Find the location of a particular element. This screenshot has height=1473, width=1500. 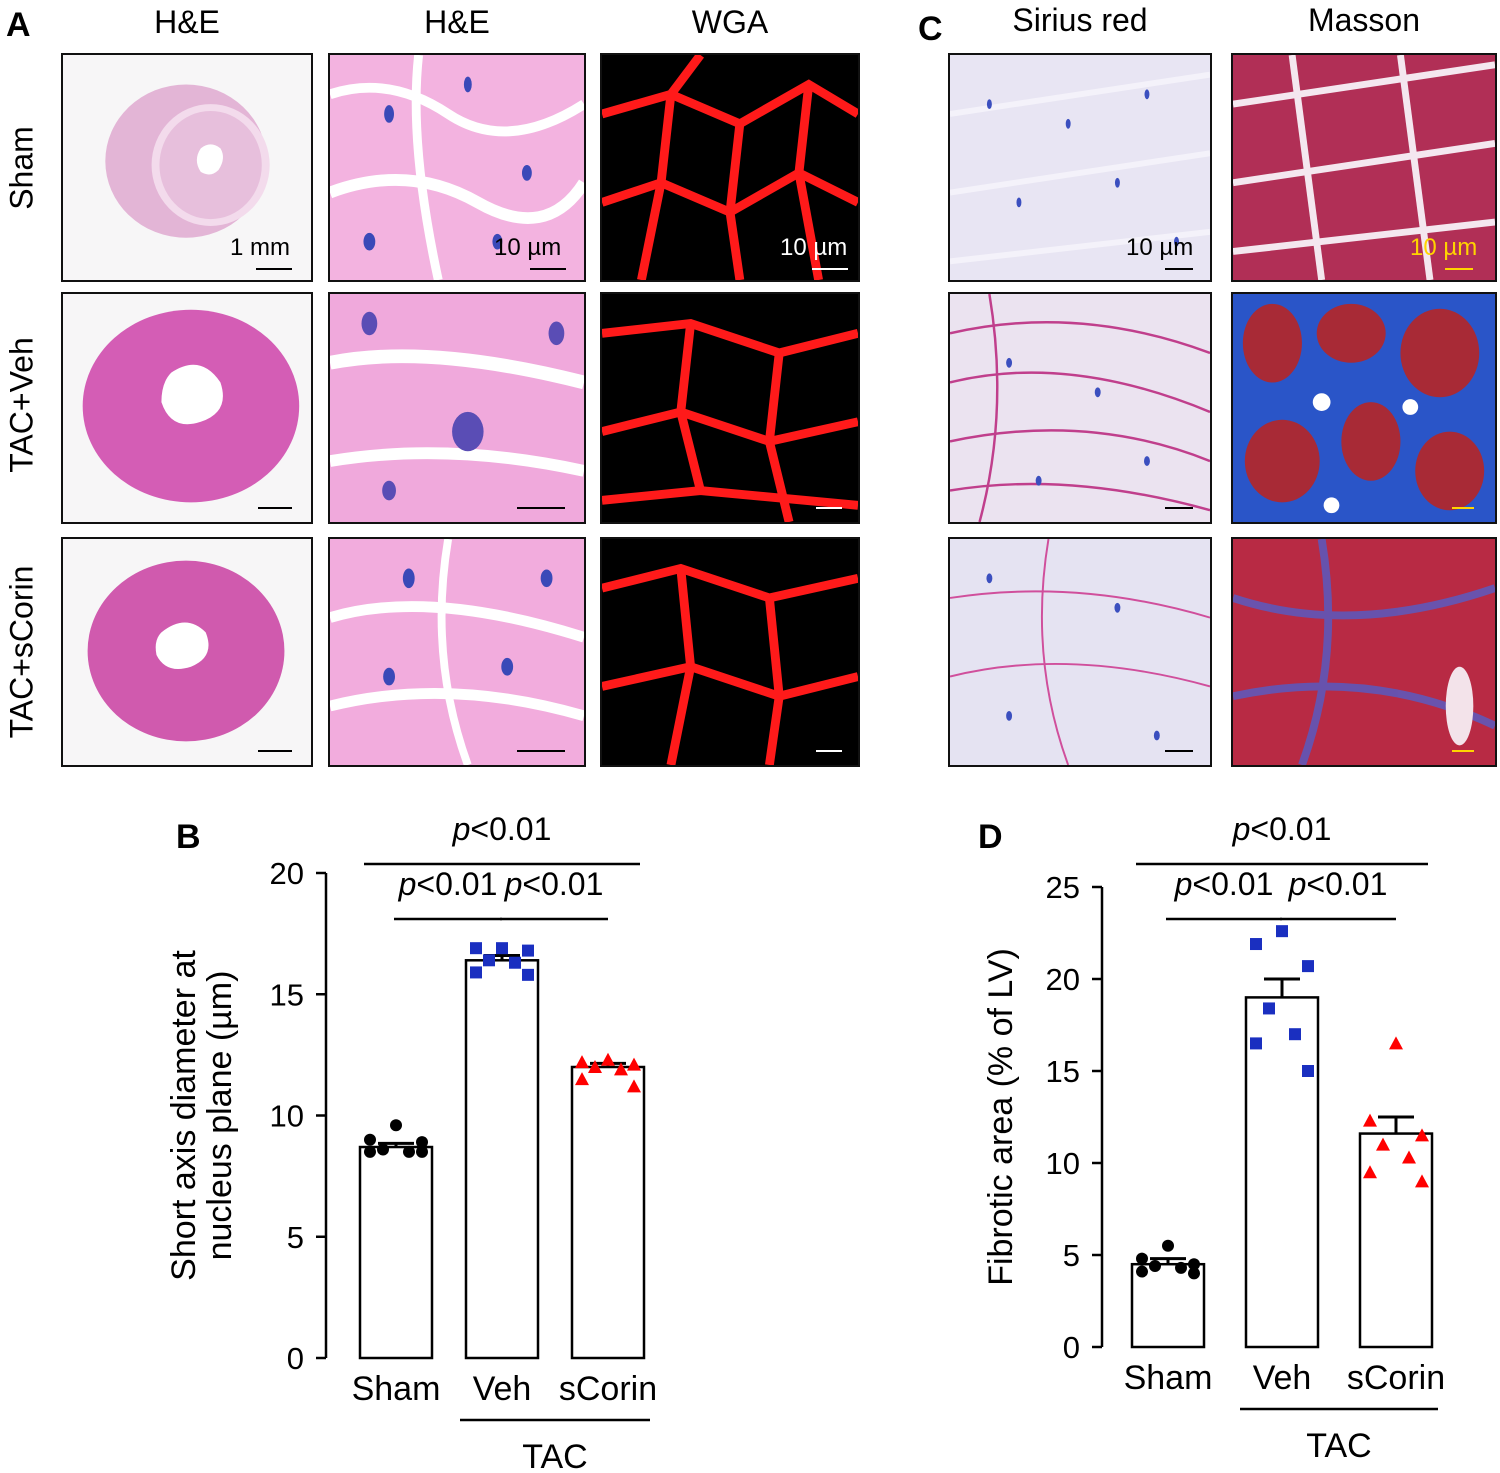

column-header-wga: WGA is located at coordinates (730, 22).